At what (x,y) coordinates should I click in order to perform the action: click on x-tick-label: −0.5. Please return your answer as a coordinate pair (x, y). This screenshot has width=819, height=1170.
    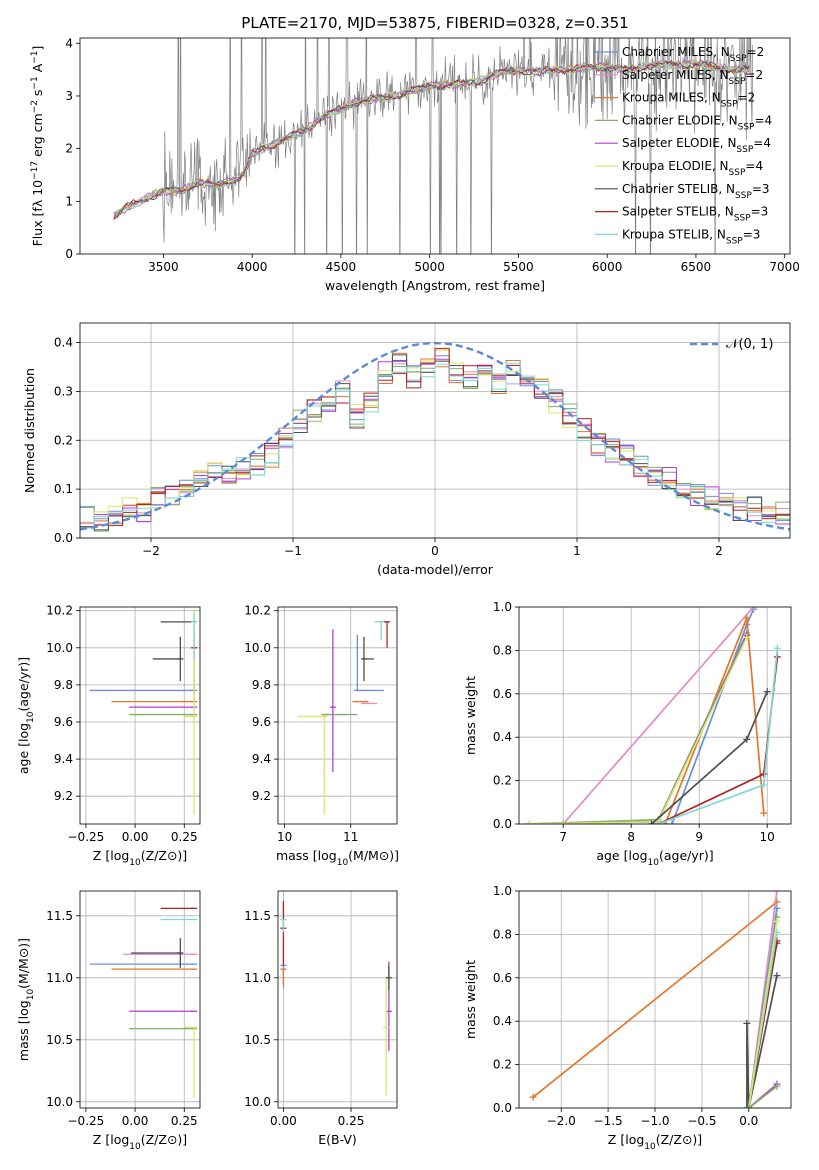
    Looking at the image, I should click on (701, 1121).